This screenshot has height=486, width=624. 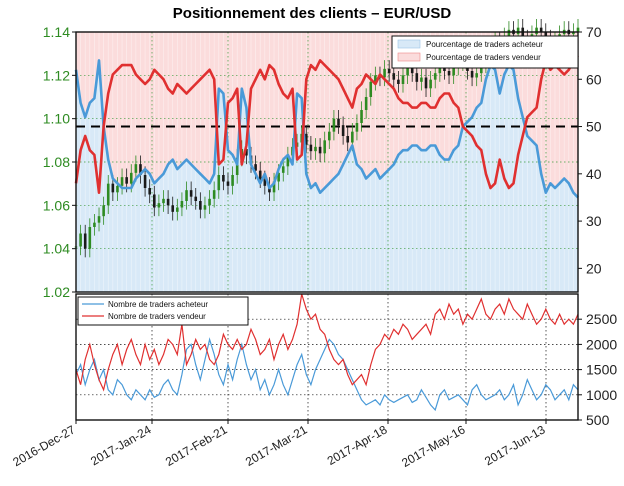 I want to click on x-tick-label: 2017-Feb-21, so click(x=196, y=445).